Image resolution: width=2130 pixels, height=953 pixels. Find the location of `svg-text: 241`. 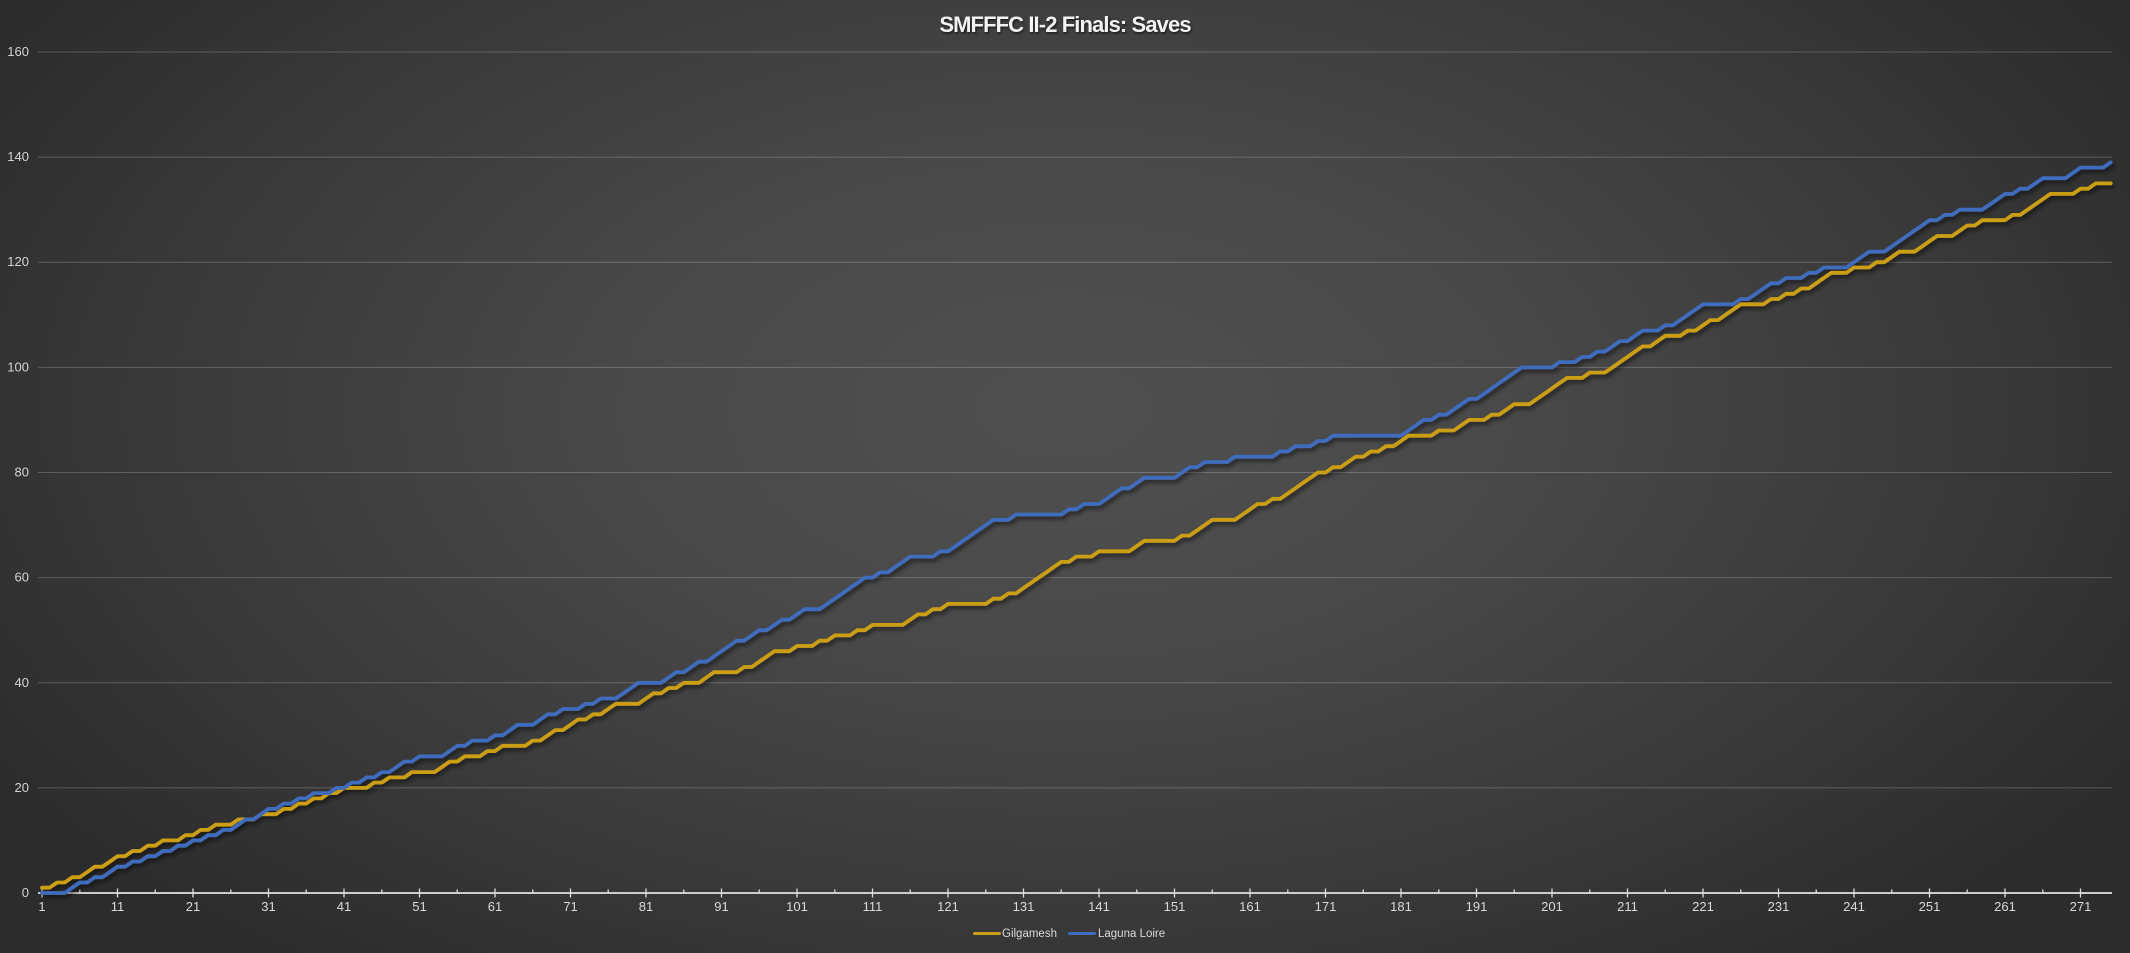

svg-text: 241 is located at coordinates (1854, 906).